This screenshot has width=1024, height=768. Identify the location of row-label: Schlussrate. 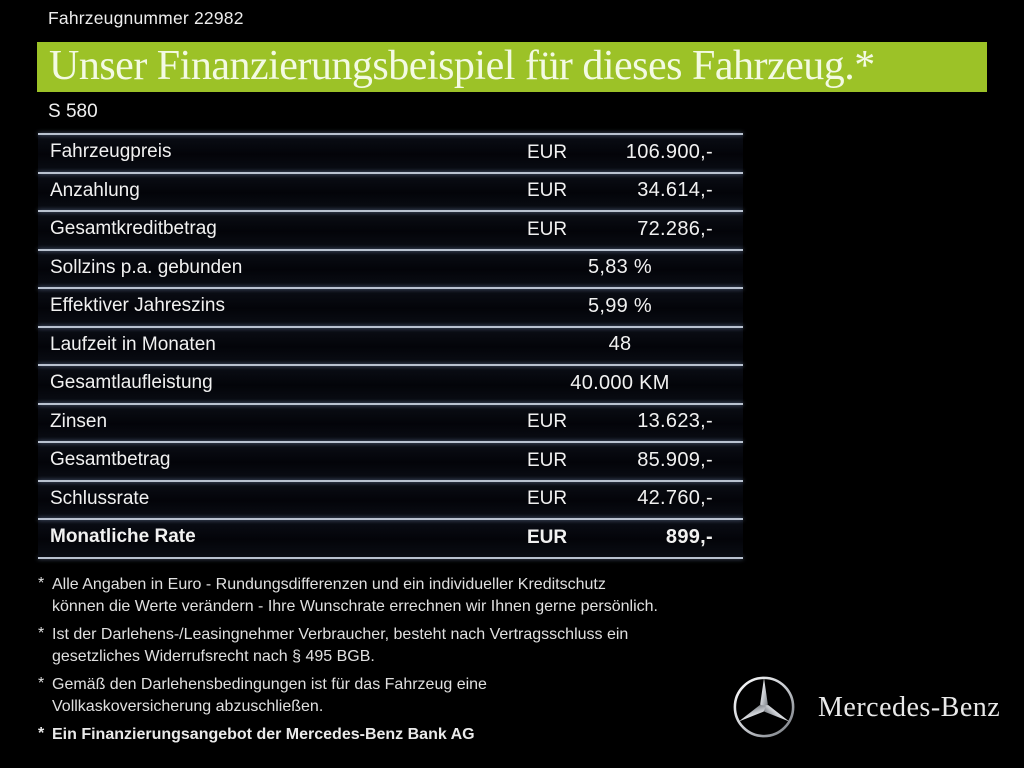
(100, 498).